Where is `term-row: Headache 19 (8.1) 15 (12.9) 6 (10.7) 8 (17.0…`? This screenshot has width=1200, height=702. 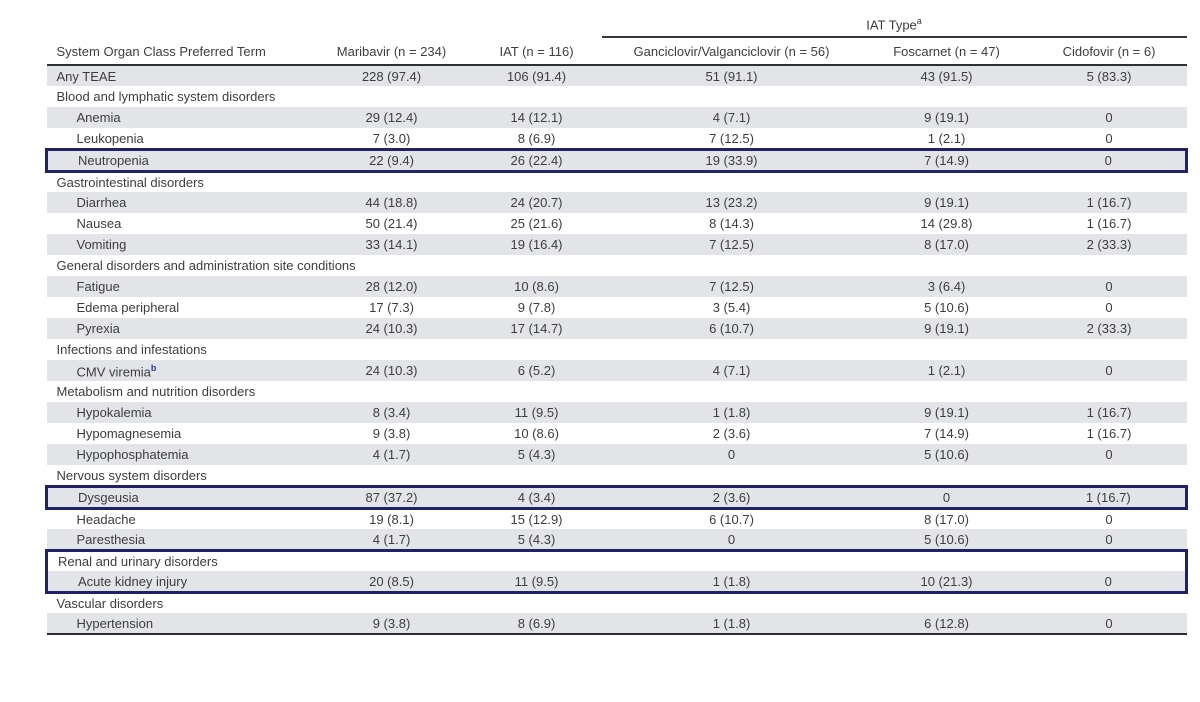
term-row: Headache 19 (8.1) 15 (12.9) 6 (10.7) 8 (17.0… is located at coordinates (617, 518).